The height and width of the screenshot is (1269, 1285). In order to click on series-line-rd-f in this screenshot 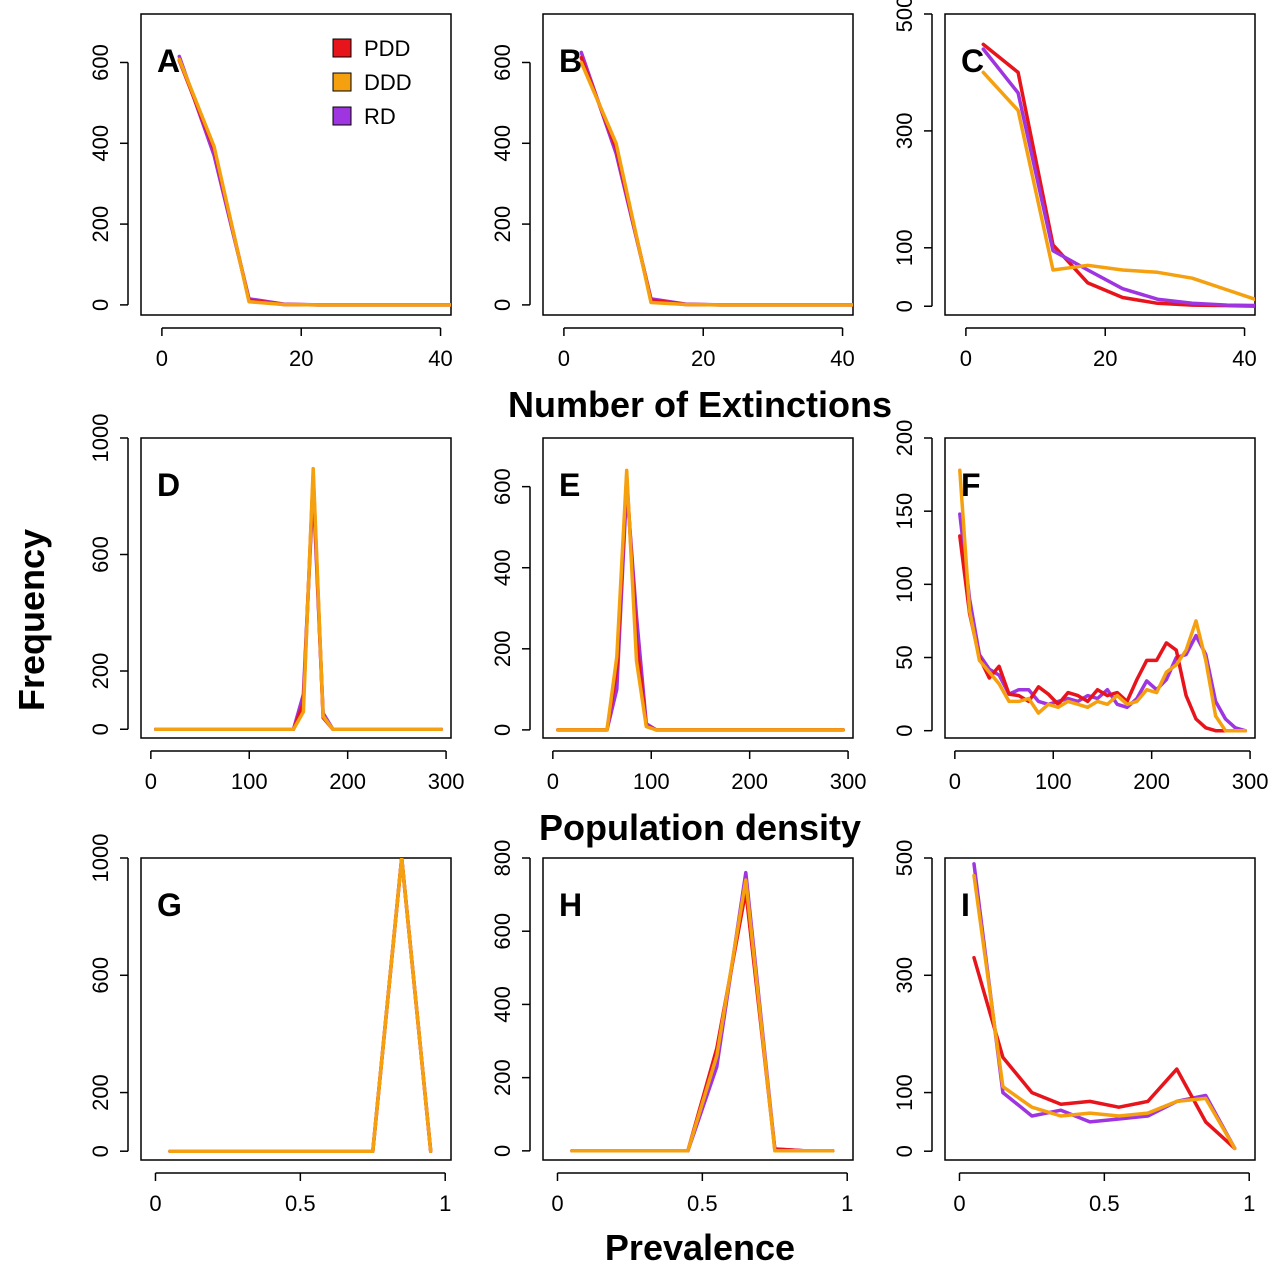, I will do `click(1102, 622)`.